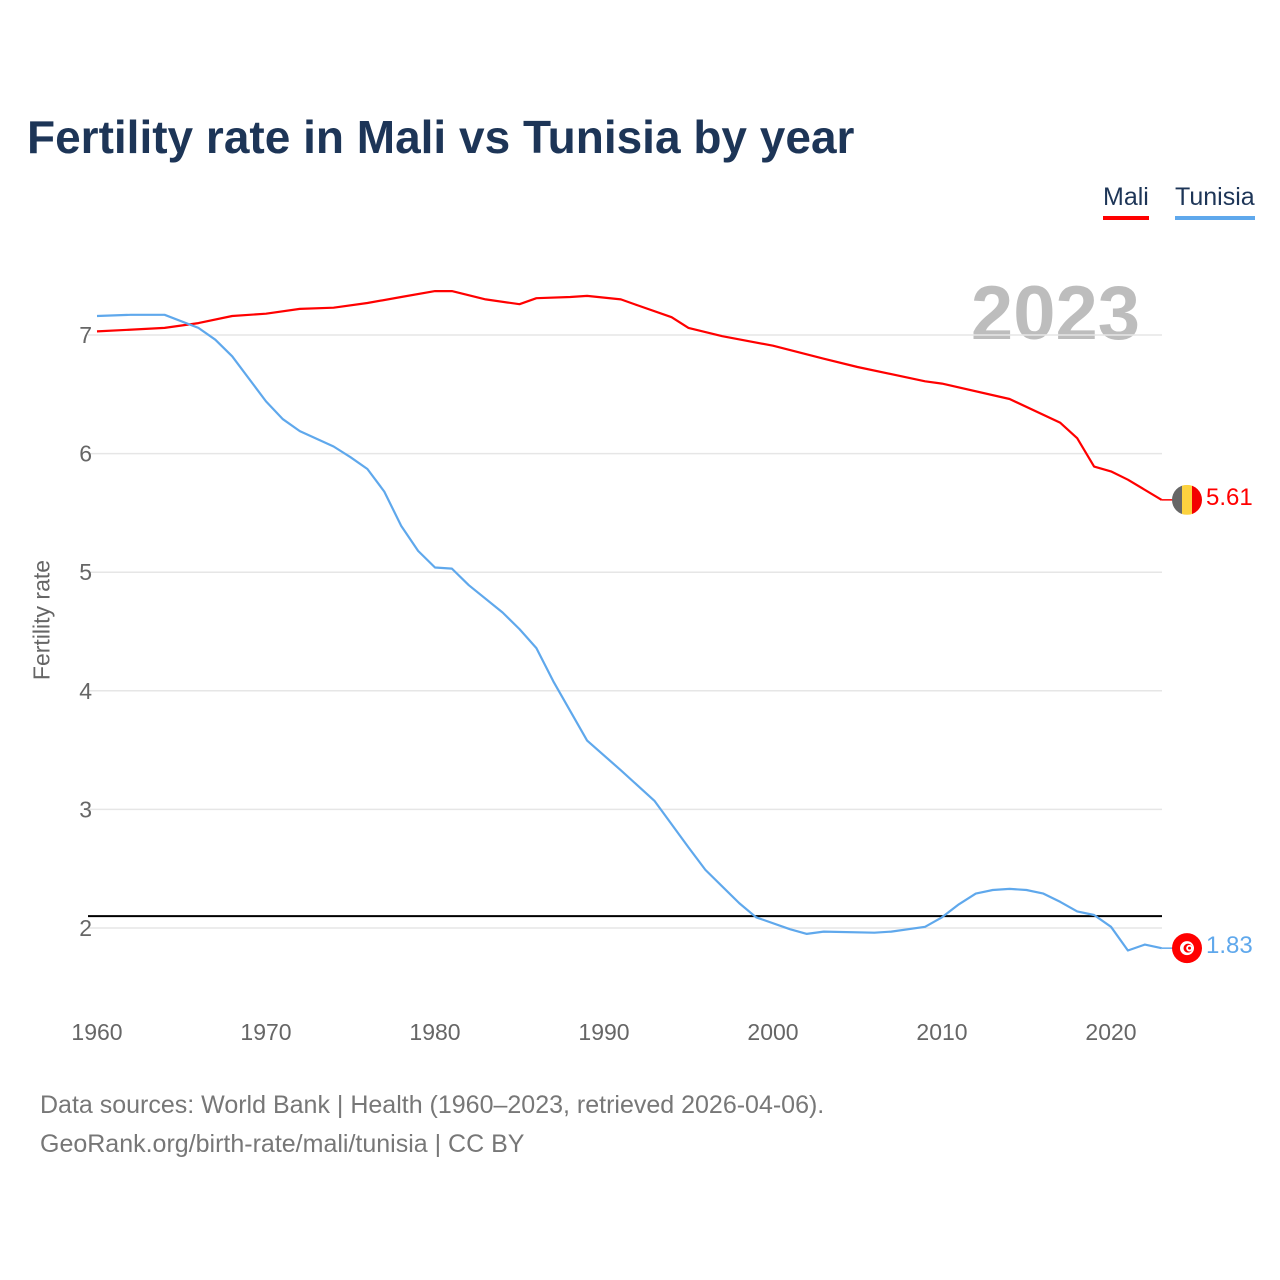  I want to click on end-label-tunisia: 1.83, so click(1229, 945).